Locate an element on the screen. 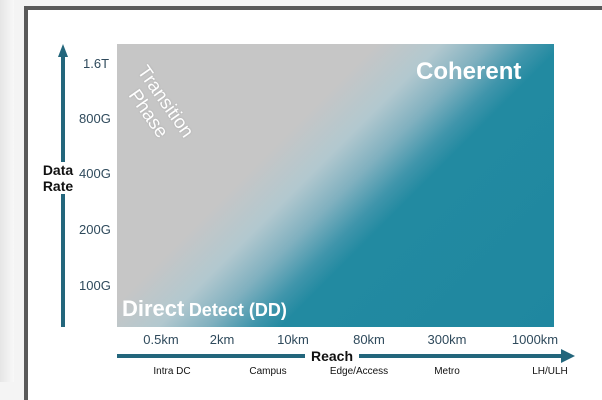  x-axis-label: Reach is located at coordinates (332, 356).